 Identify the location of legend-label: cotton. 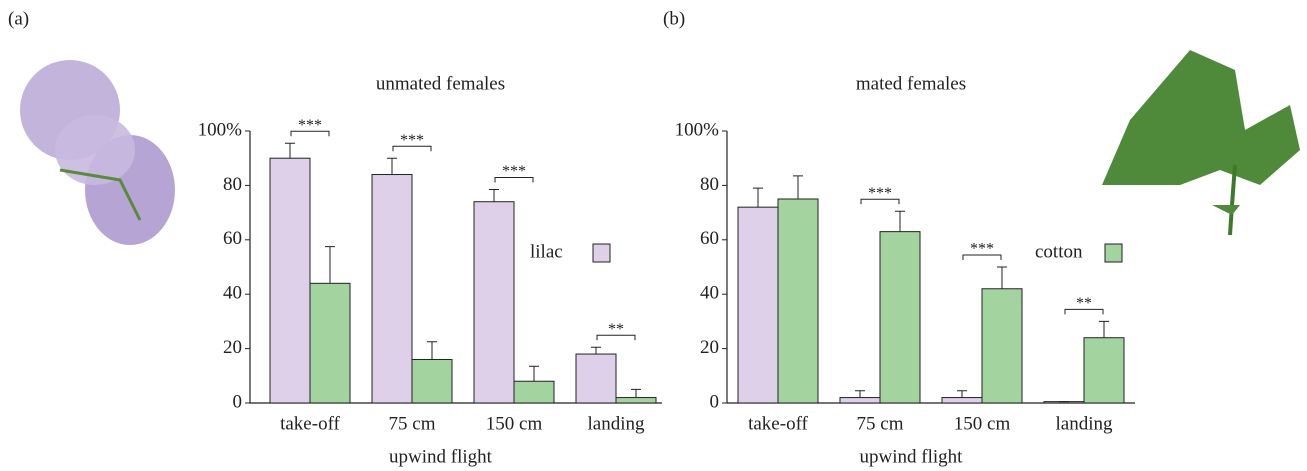
(1059, 251).